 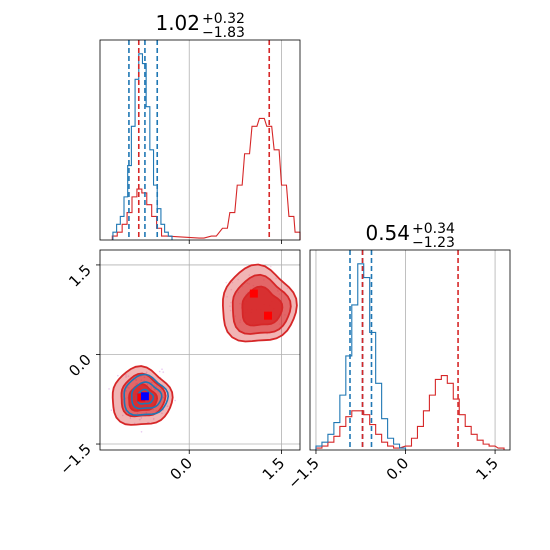 I want to click on title-param2-lower: −1.23, so click(x=433, y=243).